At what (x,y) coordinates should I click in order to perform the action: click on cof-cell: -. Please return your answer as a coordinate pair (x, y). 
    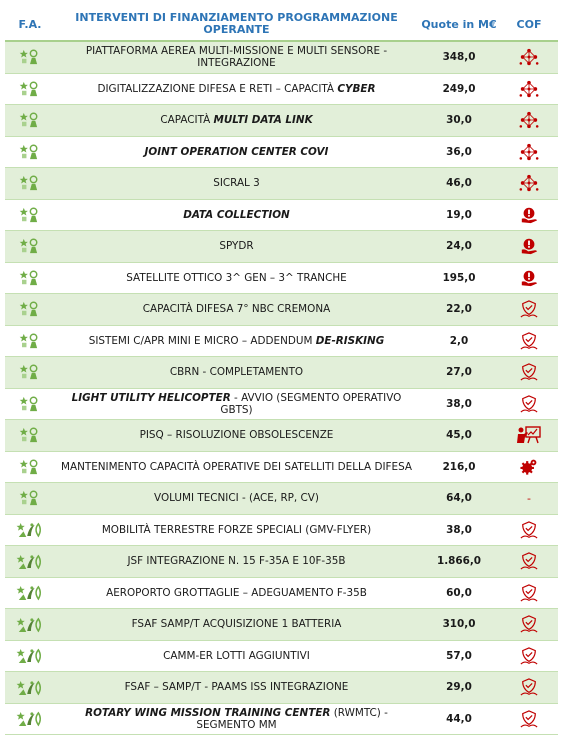
    Looking at the image, I should click on (529, 498).